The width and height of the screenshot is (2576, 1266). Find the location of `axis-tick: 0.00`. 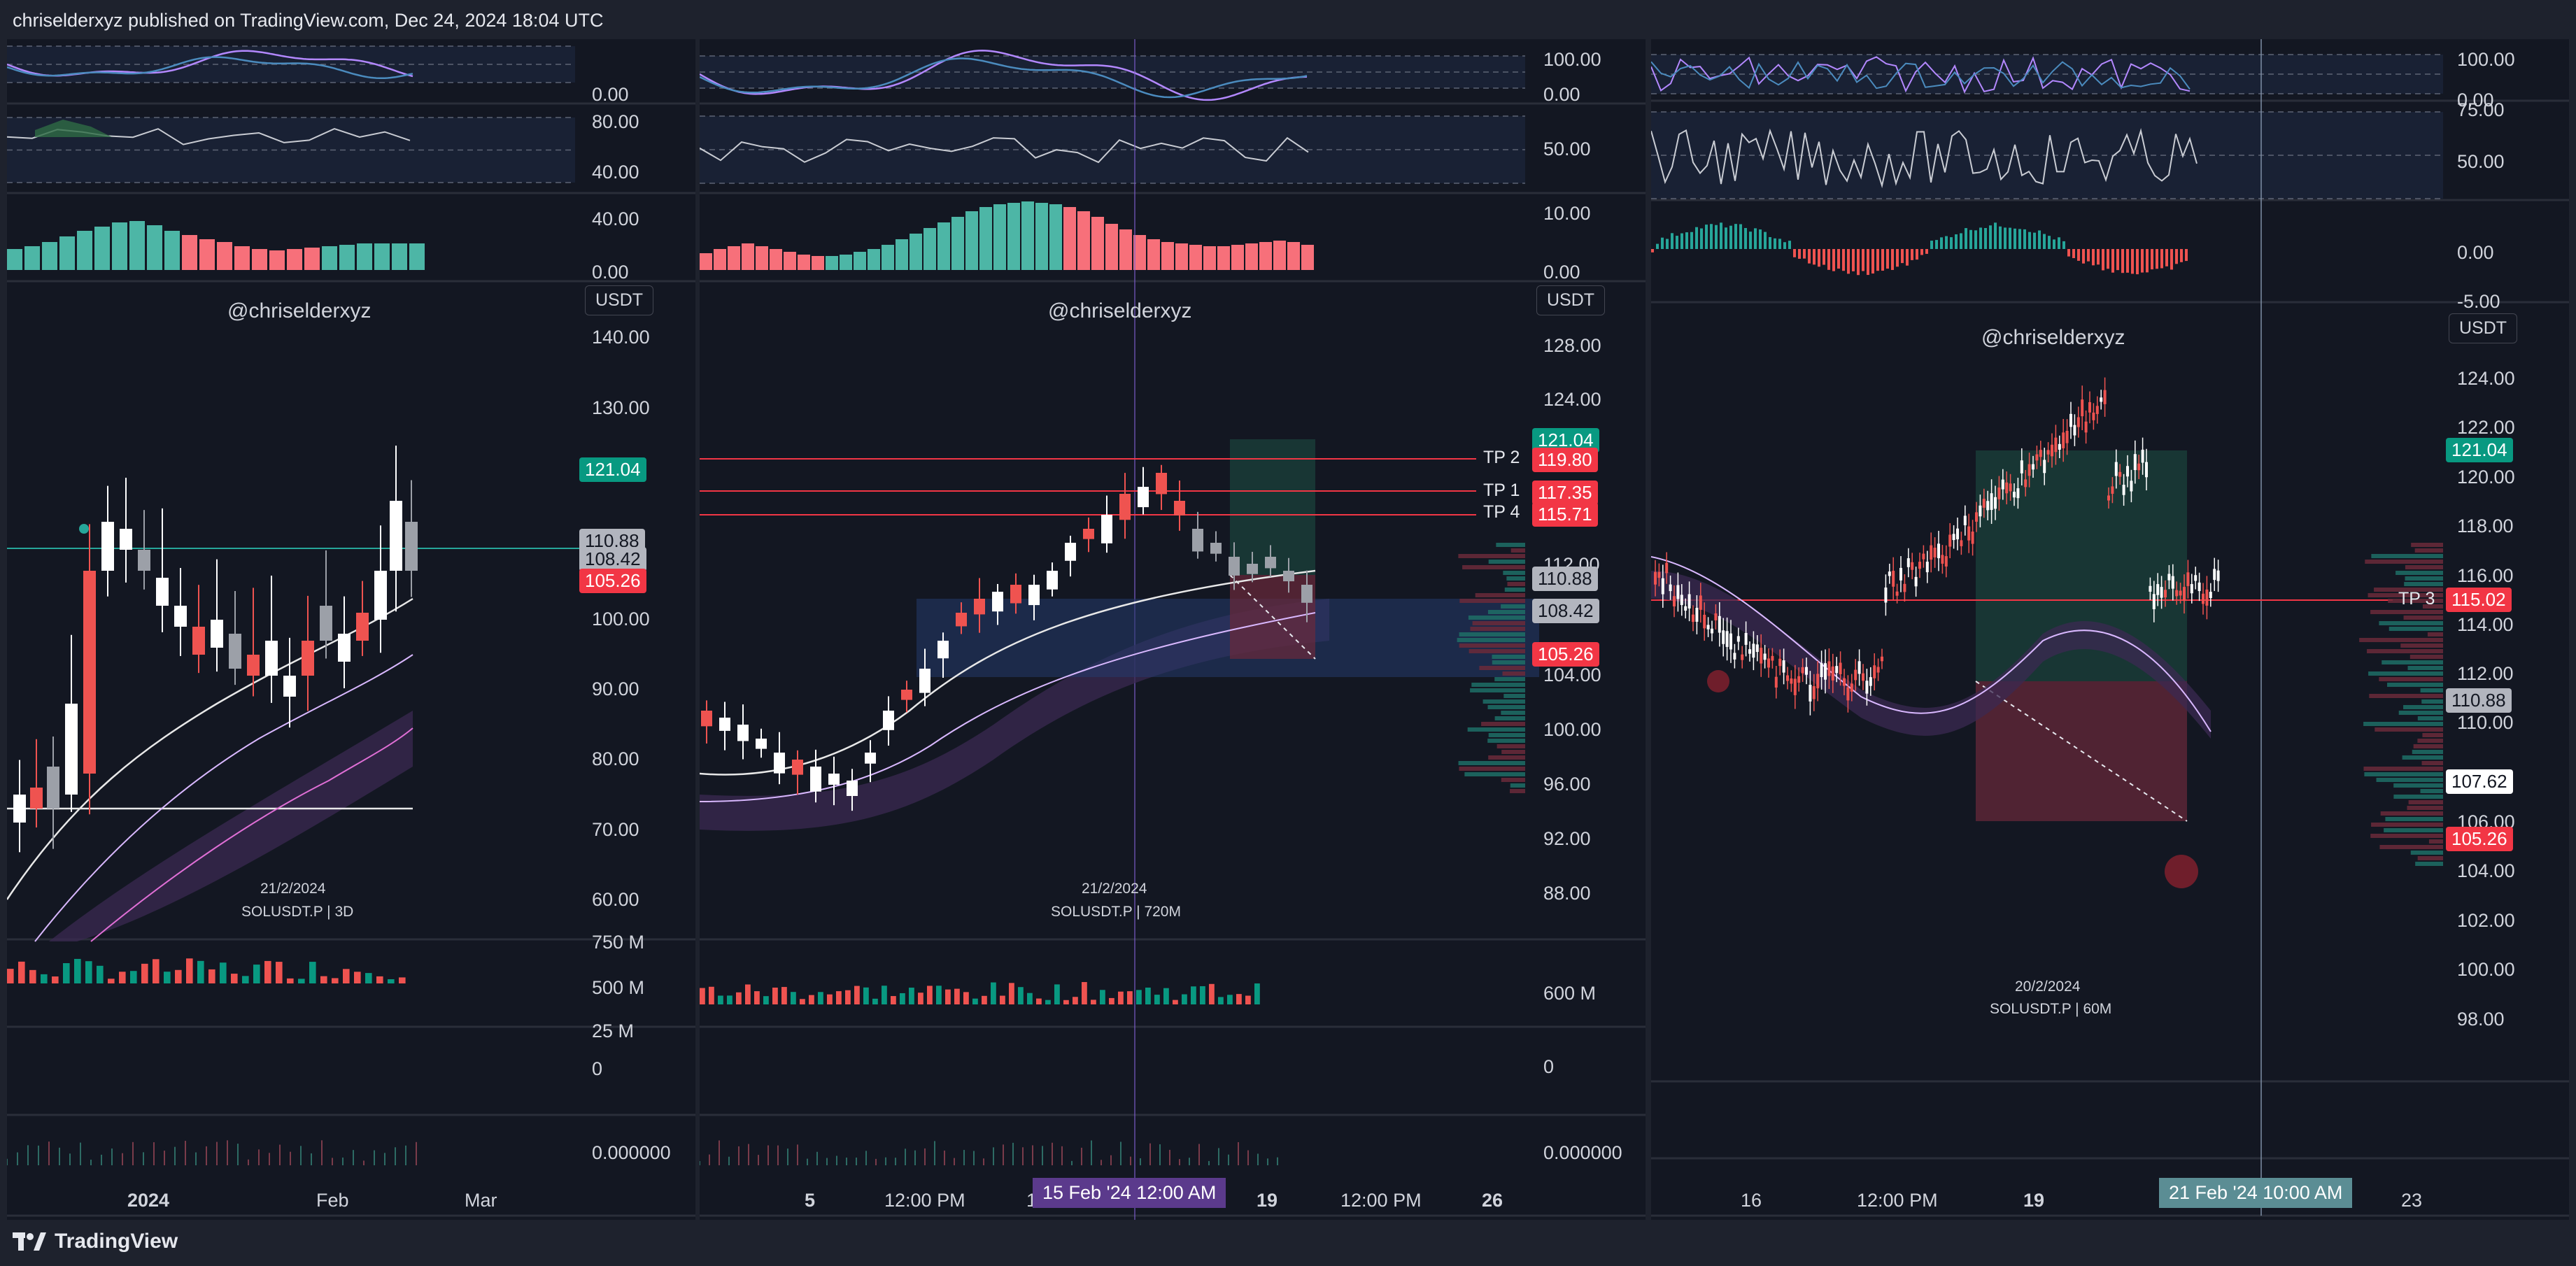

axis-tick: 0.00 is located at coordinates (610, 272).